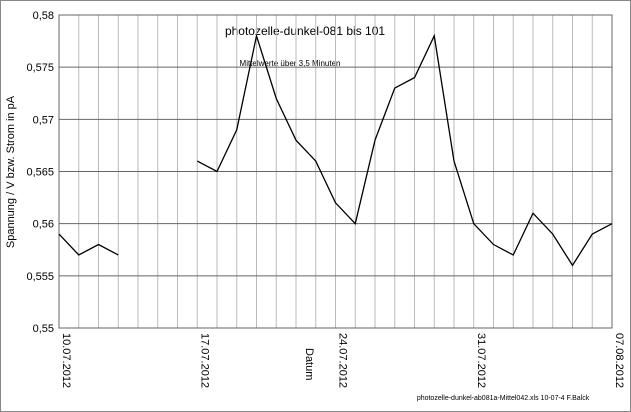 The width and height of the screenshot is (631, 412). What do you see at coordinates (40, 68) in the screenshot?
I see `y-tick-label: 0,575` at bounding box center [40, 68].